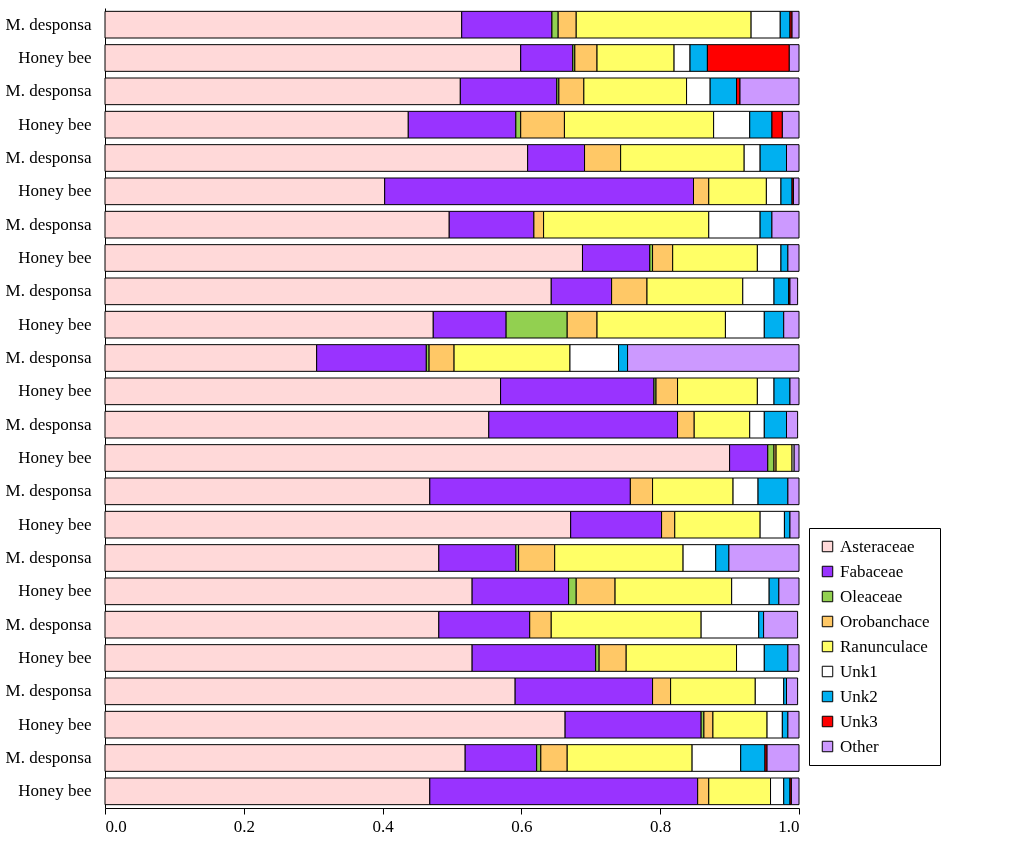  I want to click on x-tick-label: 0.6, so click(522, 826).